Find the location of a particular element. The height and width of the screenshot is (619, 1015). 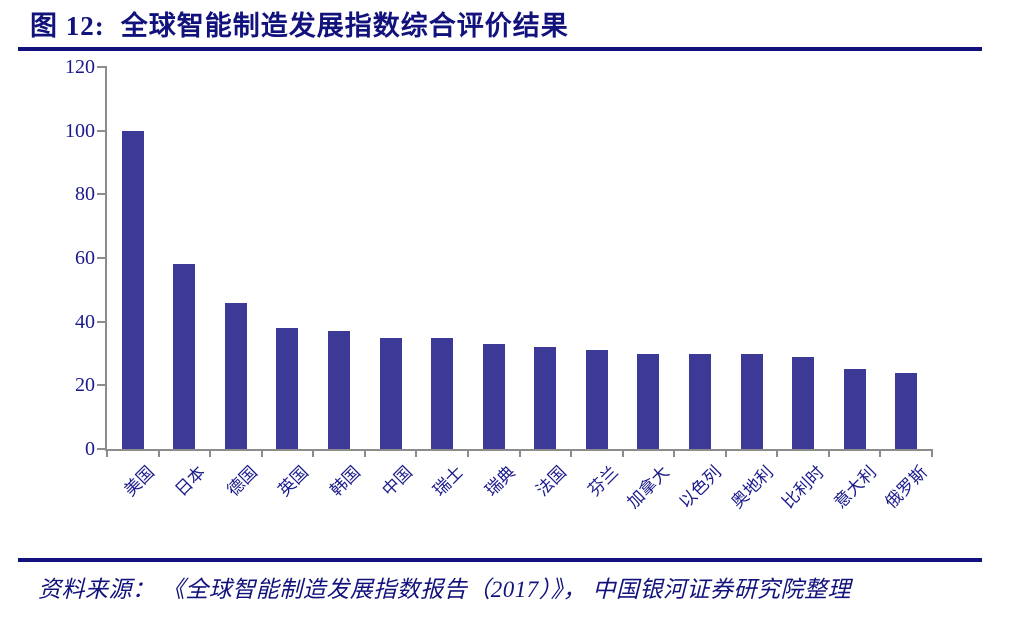

figure-label: 图 12: is located at coordinates (67, 26).